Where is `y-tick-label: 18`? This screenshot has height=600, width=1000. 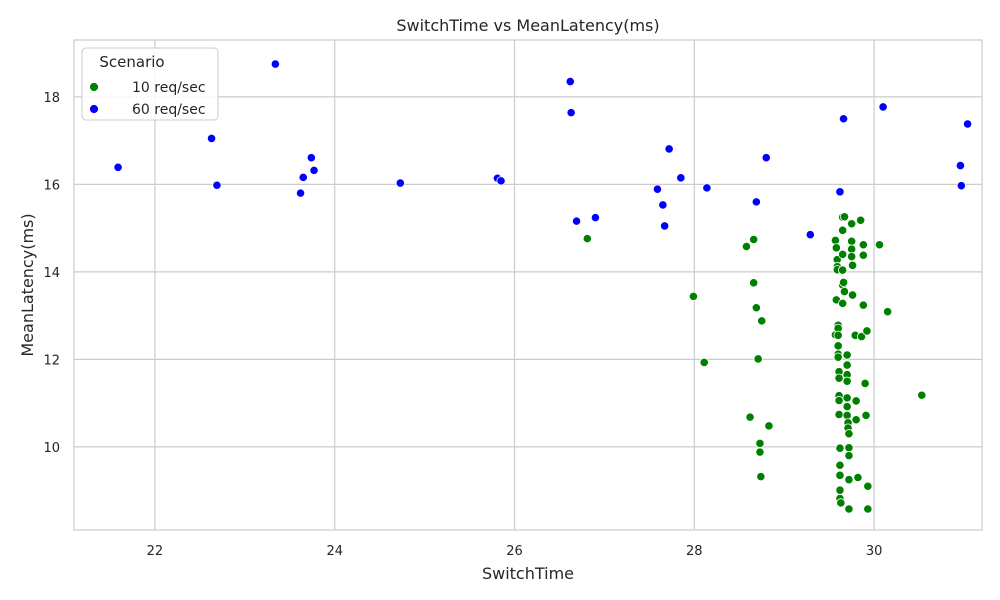
y-tick-label: 18 is located at coordinates (51, 98).